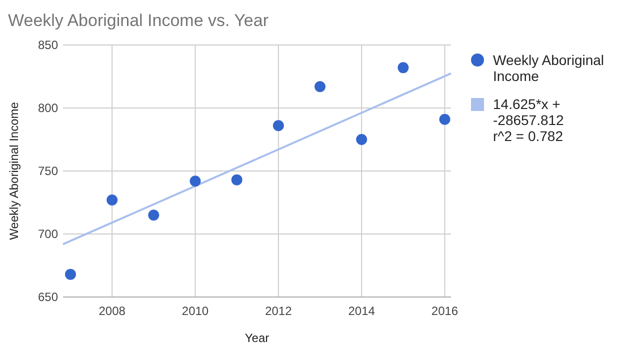  What do you see at coordinates (362, 311) in the screenshot?
I see `x-tick-label: 2014` at bounding box center [362, 311].